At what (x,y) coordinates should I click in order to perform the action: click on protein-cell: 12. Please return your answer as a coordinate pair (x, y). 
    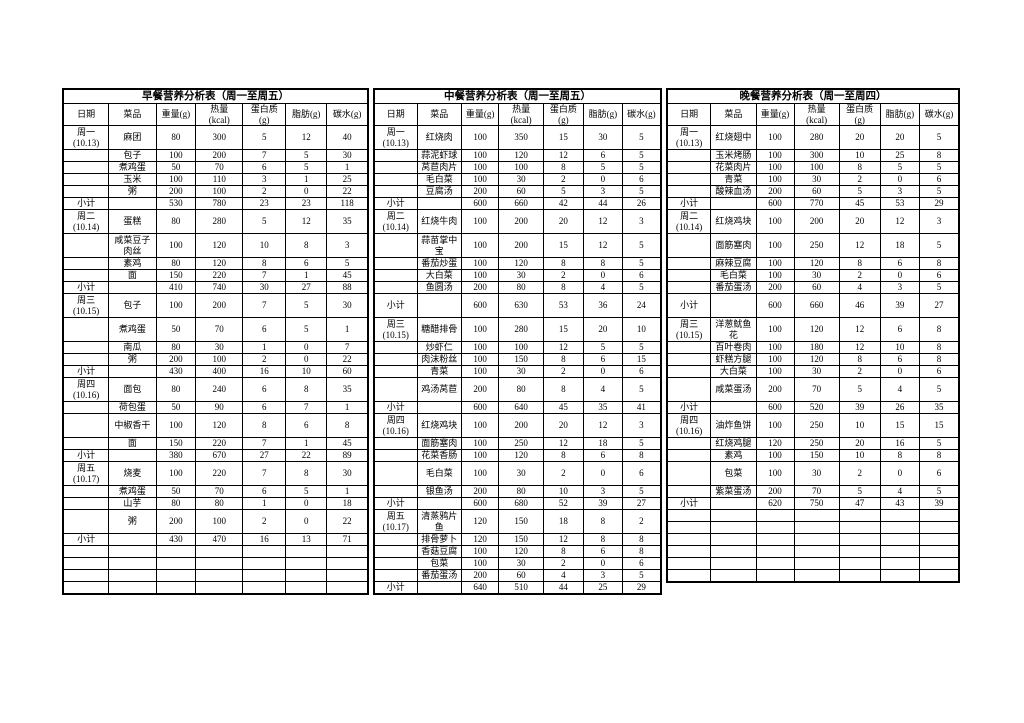
    Looking at the image, I should click on (859, 347).